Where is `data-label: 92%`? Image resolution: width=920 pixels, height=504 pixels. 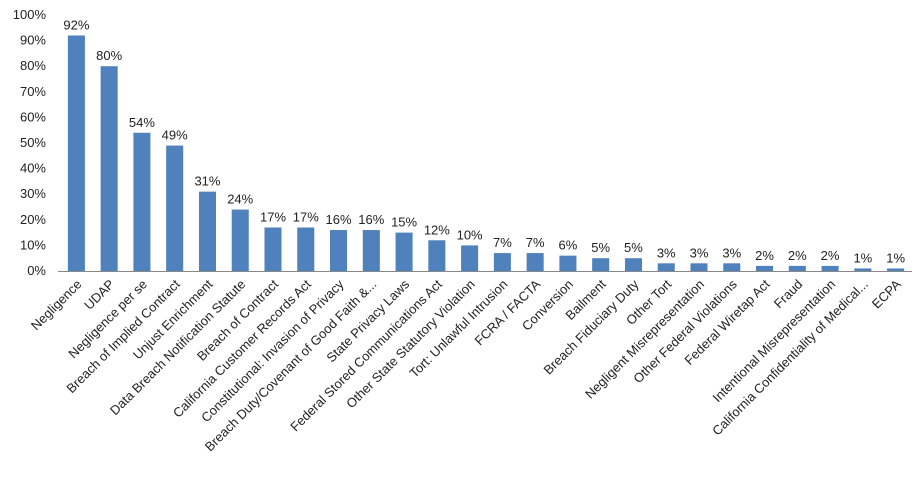
data-label: 92% is located at coordinates (76, 24).